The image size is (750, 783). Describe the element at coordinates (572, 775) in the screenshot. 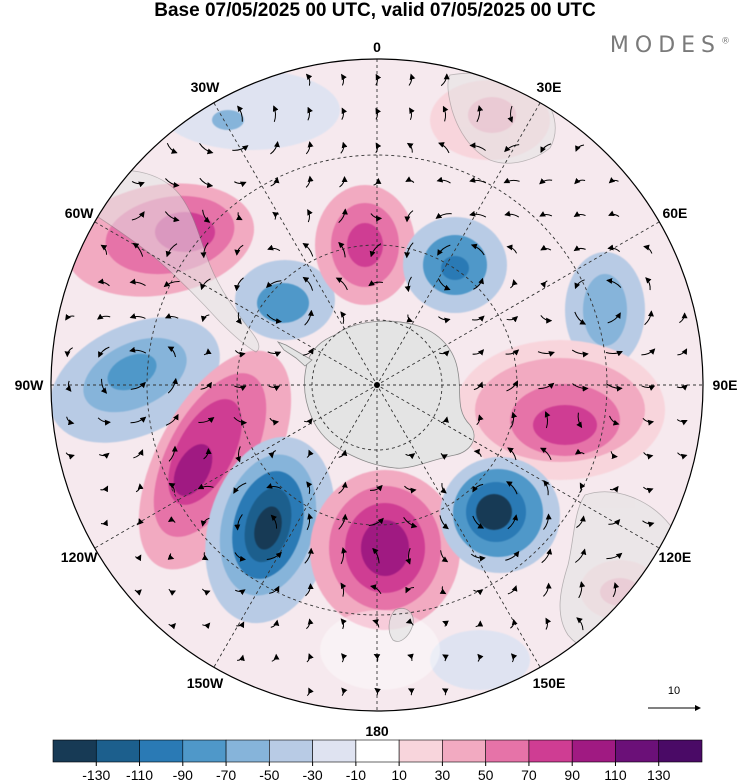

I see `colorbar-tick-label: 90` at that location.